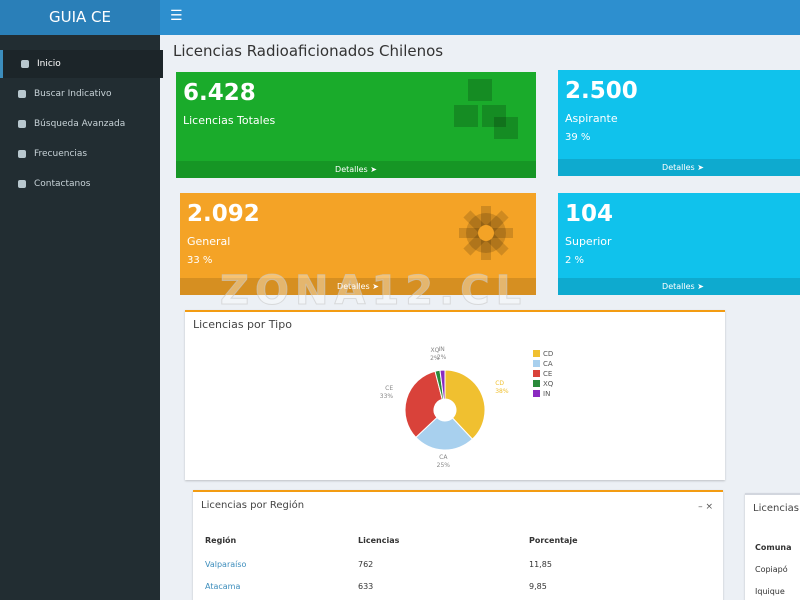 This screenshot has width=800, height=600. What do you see at coordinates (62, 184) in the screenshot?
I see `nav-label: Contactanos` at bounding box center [62, 184].